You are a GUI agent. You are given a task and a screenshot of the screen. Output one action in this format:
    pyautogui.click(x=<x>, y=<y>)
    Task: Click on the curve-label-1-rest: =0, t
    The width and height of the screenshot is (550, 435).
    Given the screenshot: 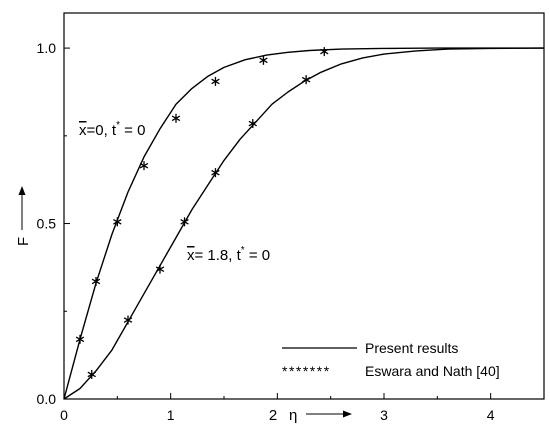 What is the action you would take?
    pyautogui.click(x=102, y=130)
    